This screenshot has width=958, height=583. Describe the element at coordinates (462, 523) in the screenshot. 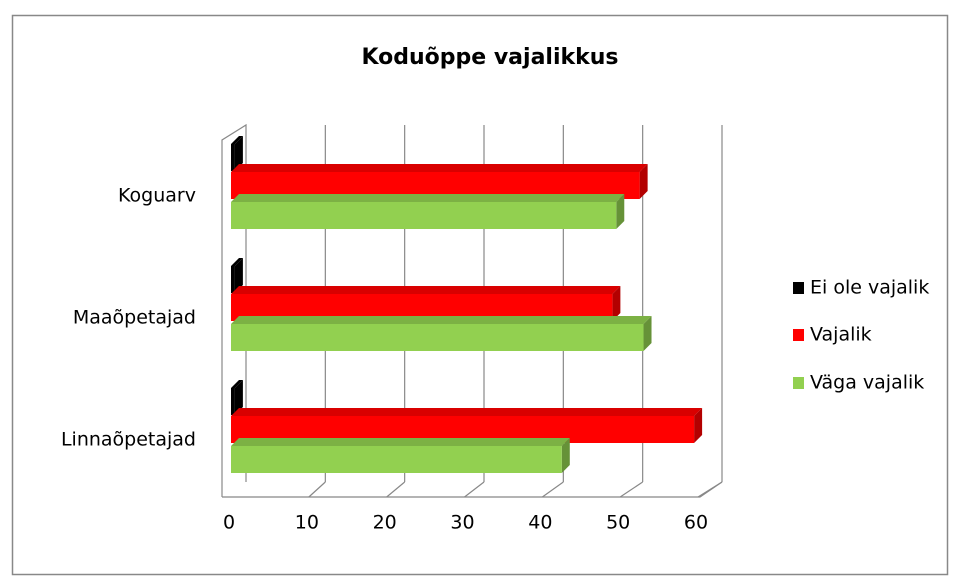

I see `x-tick-label: 30` at that location.